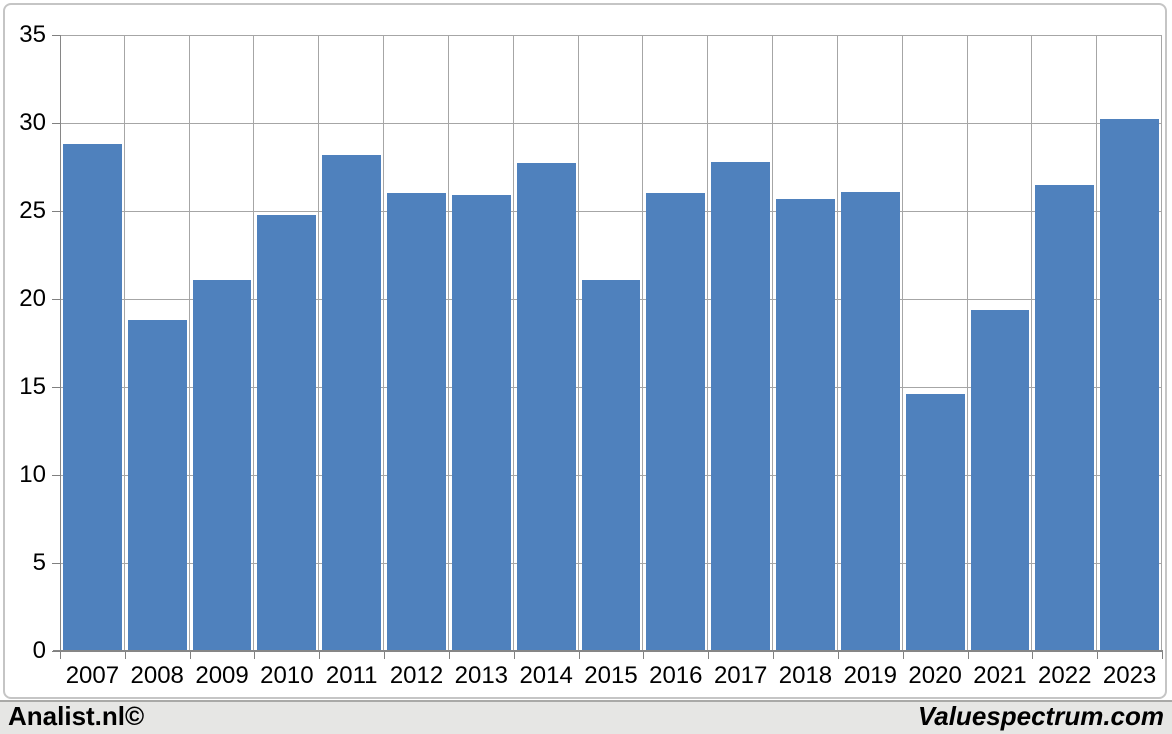  What do you see at coordinates (32, 298) in the screenshot?
I see `y-axis-label: 20` at bounding box center [32, 298].